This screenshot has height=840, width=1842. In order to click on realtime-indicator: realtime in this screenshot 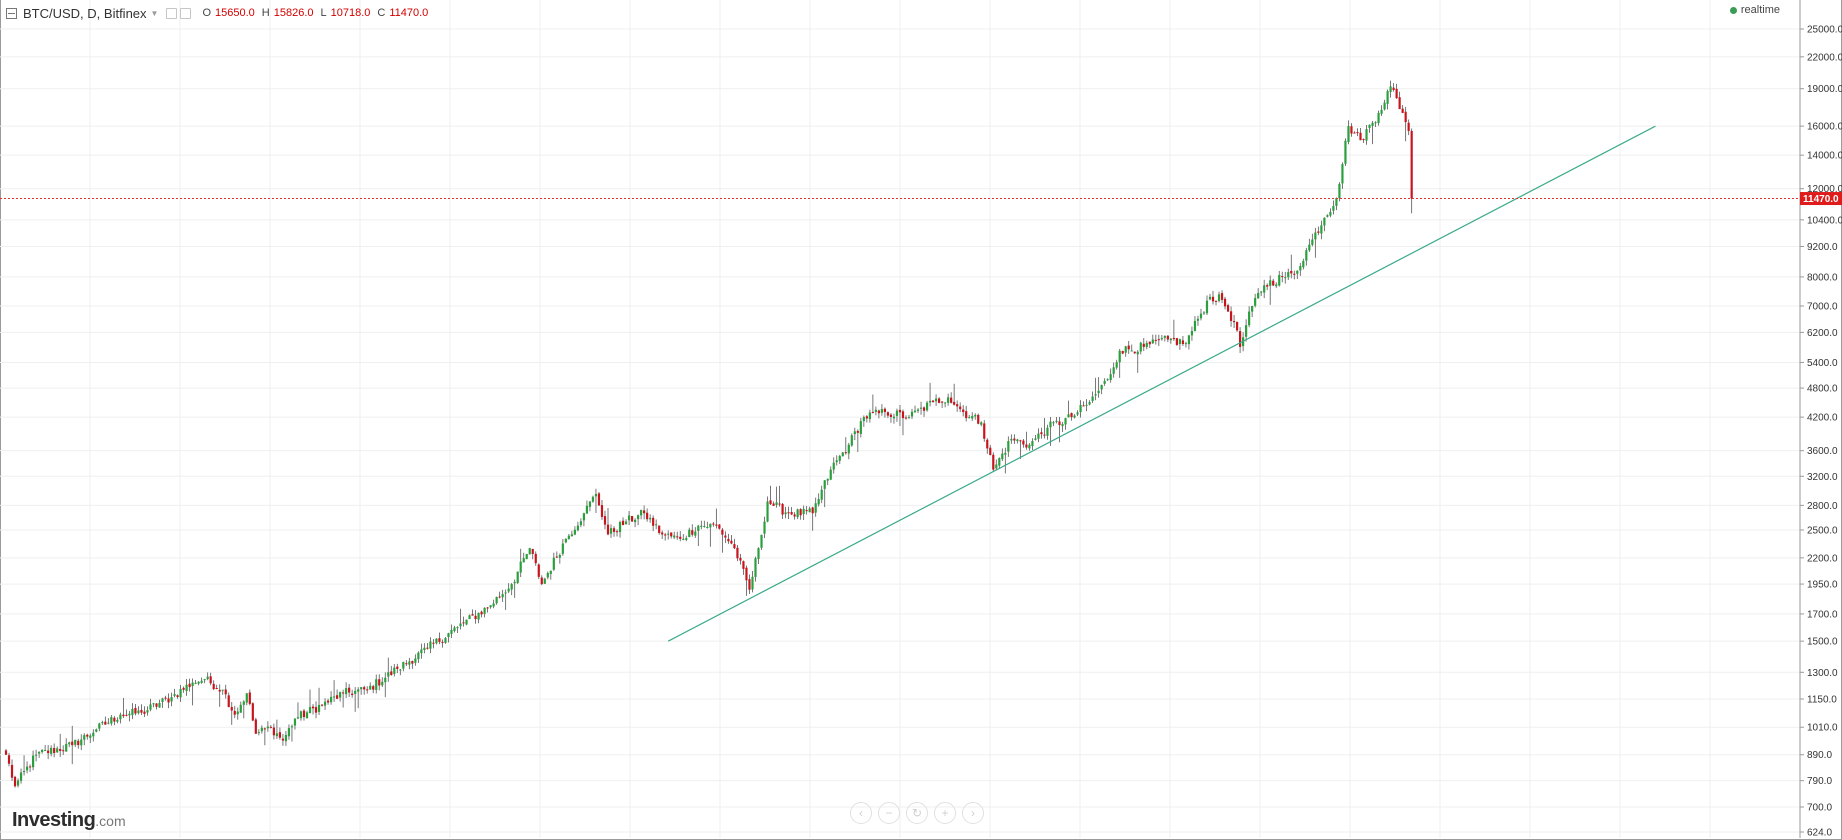, I will do `click(1754, 10)`.